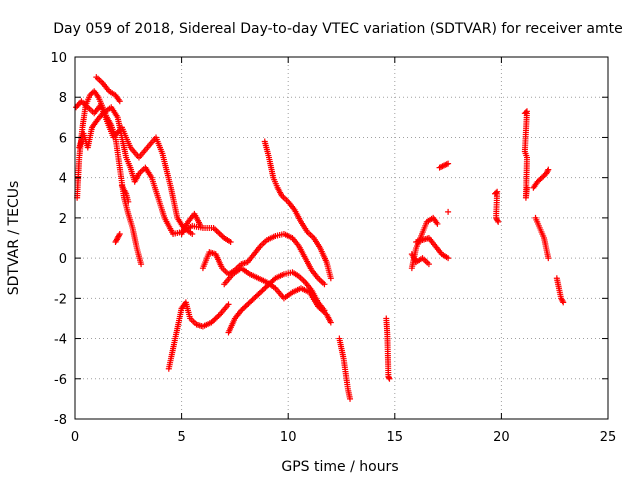 This screenshot has height=480, width=640. What do you see at coordinates (288, 437) in the screenshot?
I see `x-tick-label: 10` at bounding box center [288, 437].